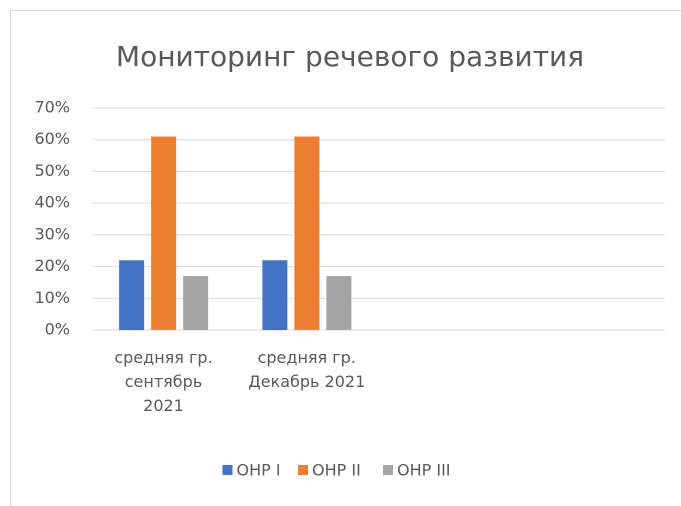 This screenshot has width=681, height=506. I want to click on y-tick-label: 0%, so click(57, 329).